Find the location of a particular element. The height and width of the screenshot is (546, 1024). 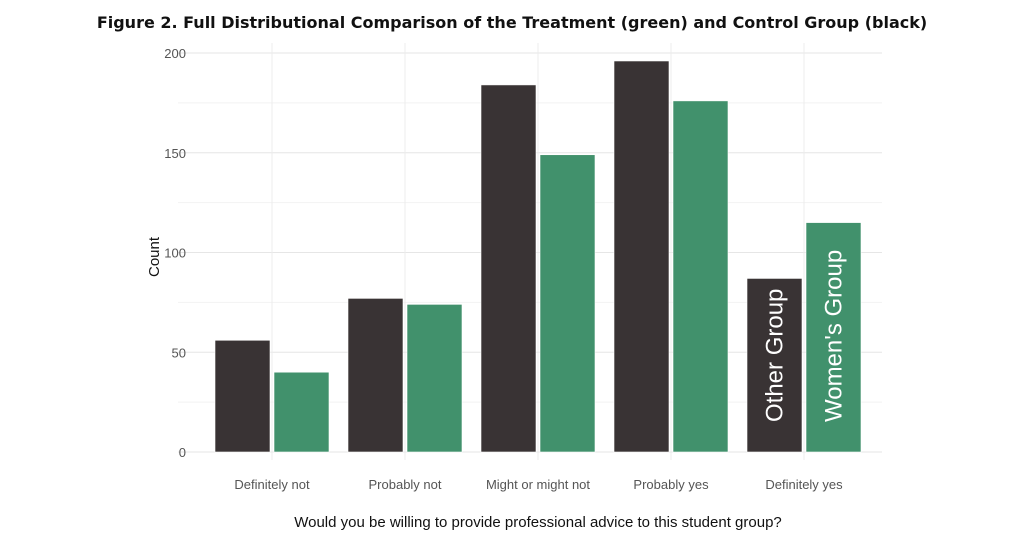

y-tick-label: 200 is located at coordinates (175, 53).